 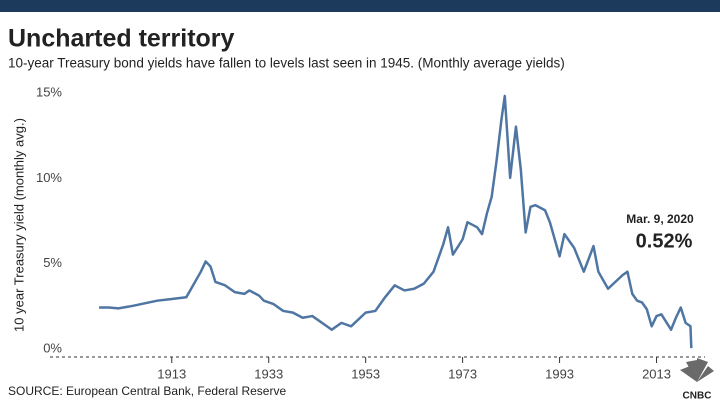 I want to click on y-tick-label: 10%, so click(x=49, y=177).